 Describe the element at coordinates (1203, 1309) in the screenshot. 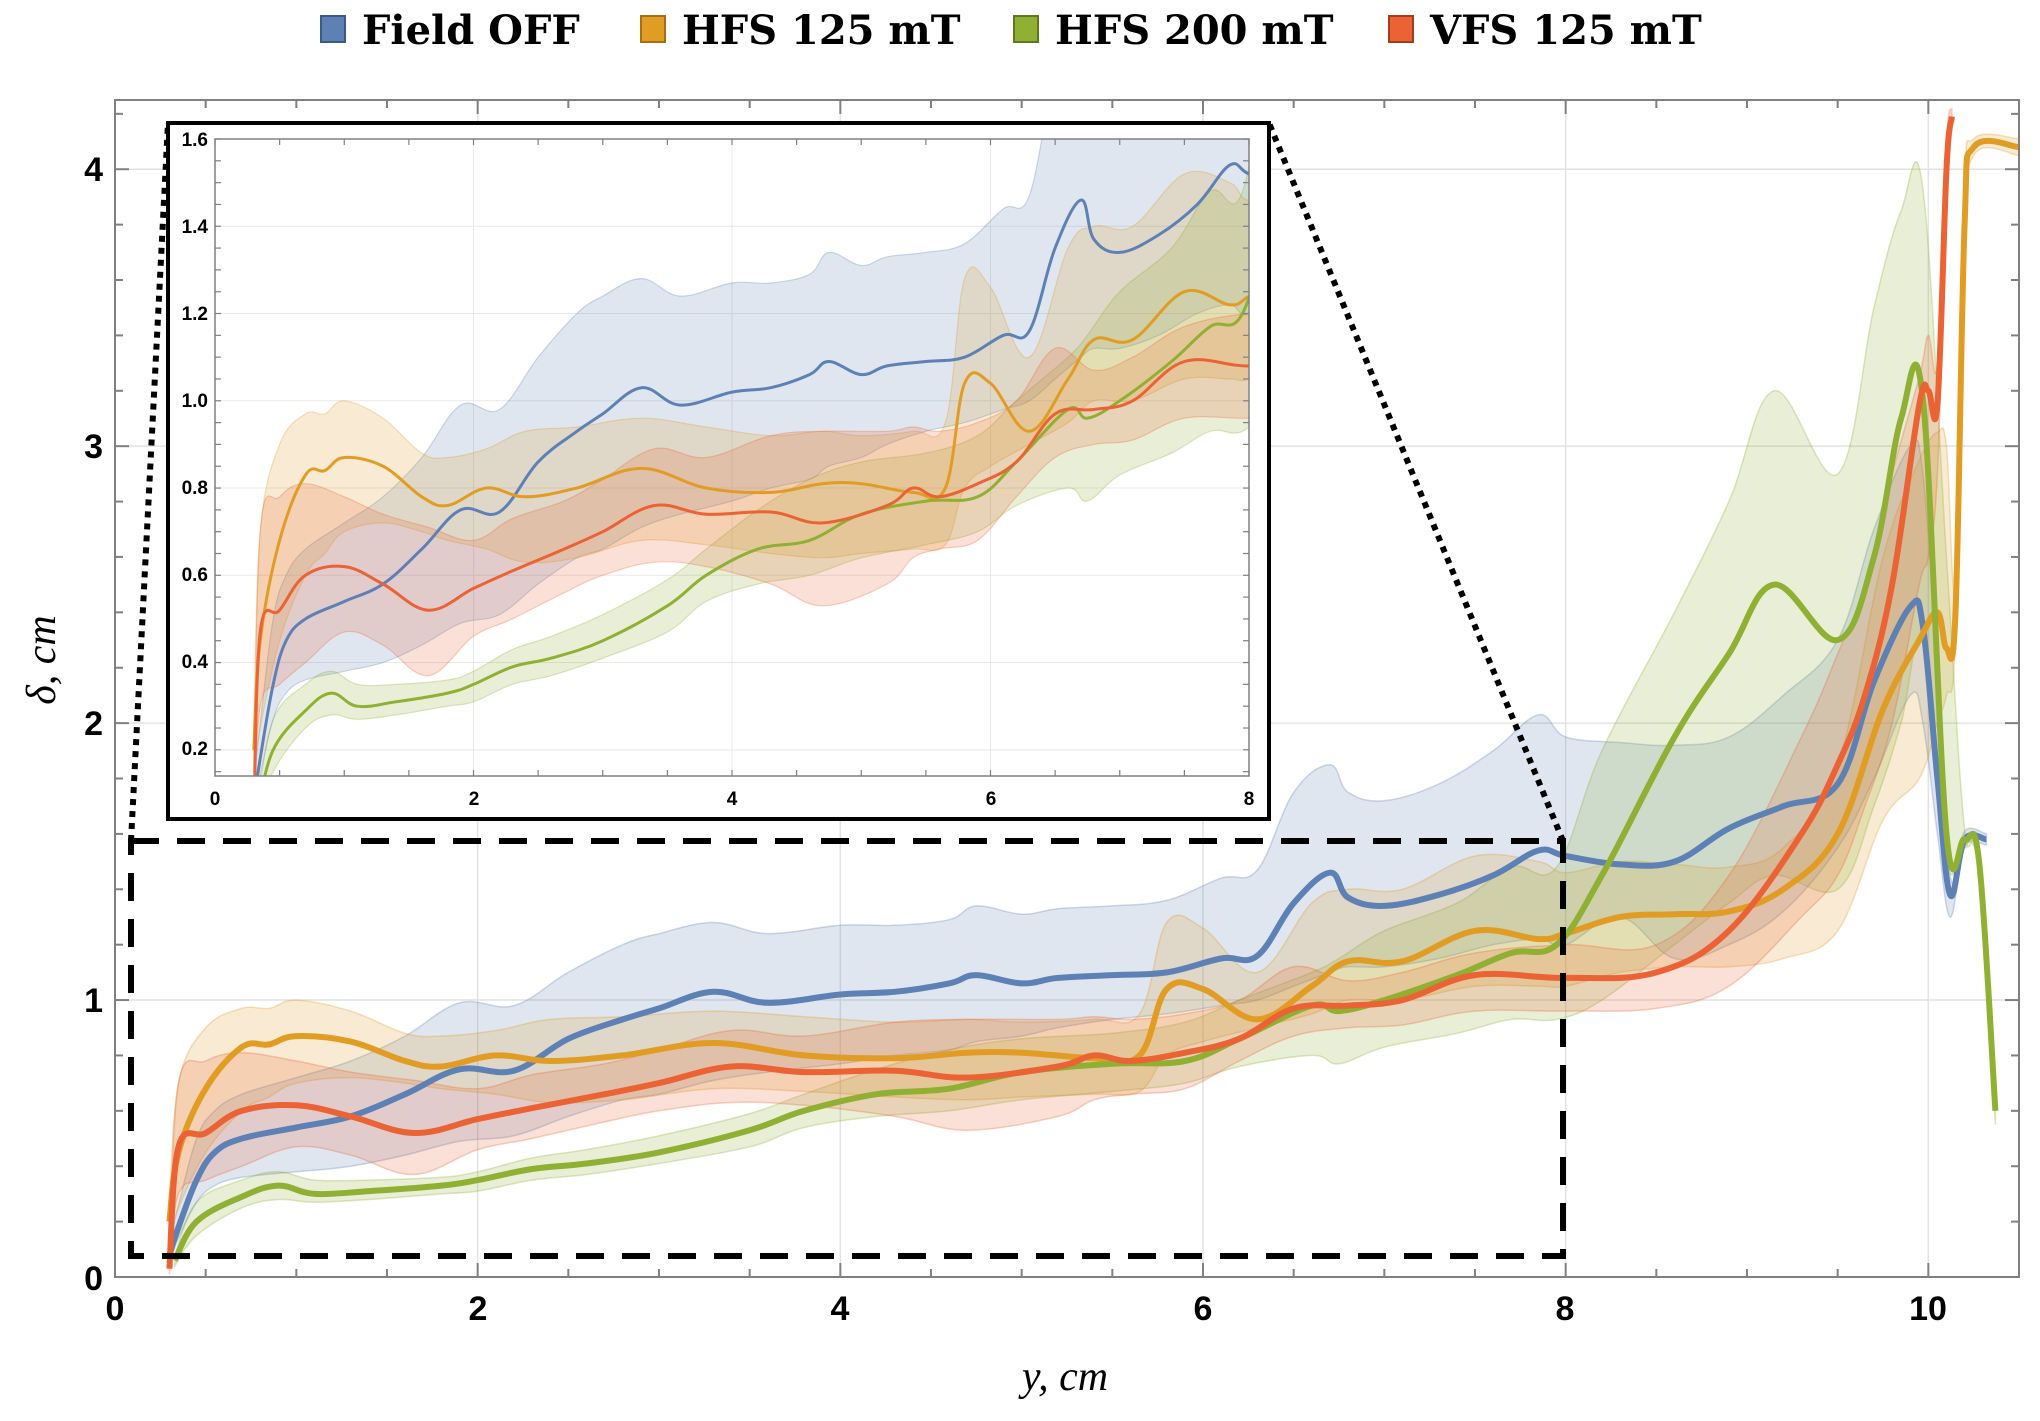

I see `x-tick-label: 6` at that location.